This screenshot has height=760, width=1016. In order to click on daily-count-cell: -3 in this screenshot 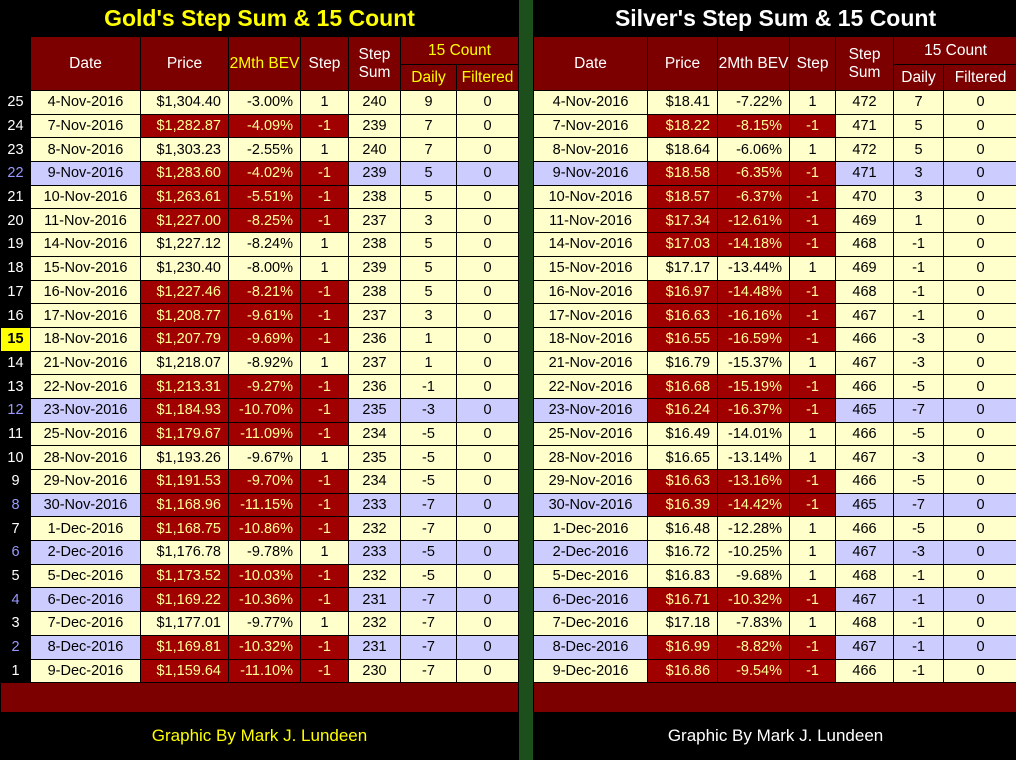, I will do `click(919, 339)`.